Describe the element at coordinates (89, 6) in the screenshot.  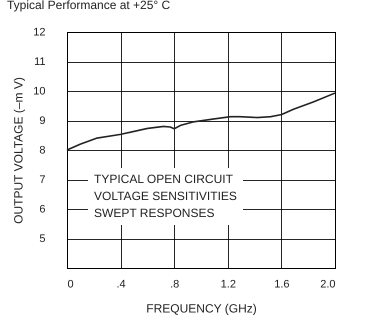
I see `chart-title: Typical Performance at +25° C` at that location.